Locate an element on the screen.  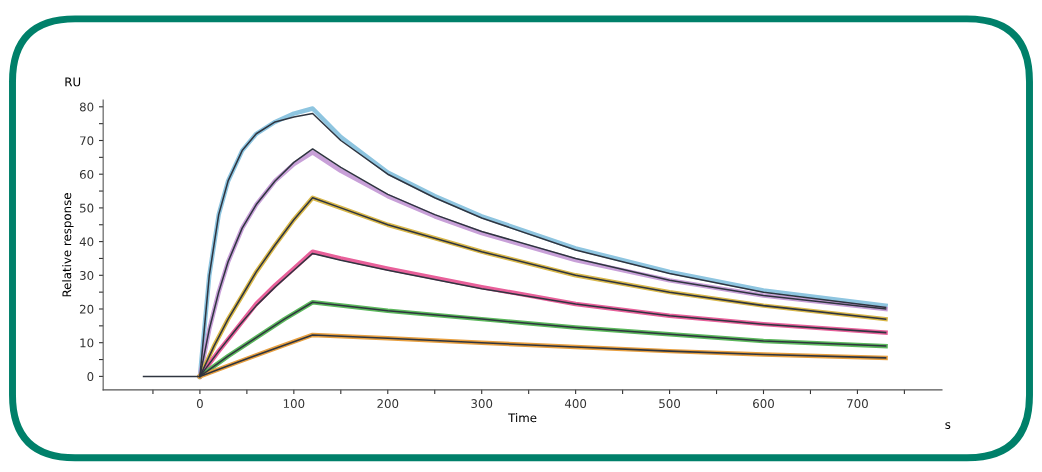
y-tick-label: 70 is located at coordinates (87, 141).